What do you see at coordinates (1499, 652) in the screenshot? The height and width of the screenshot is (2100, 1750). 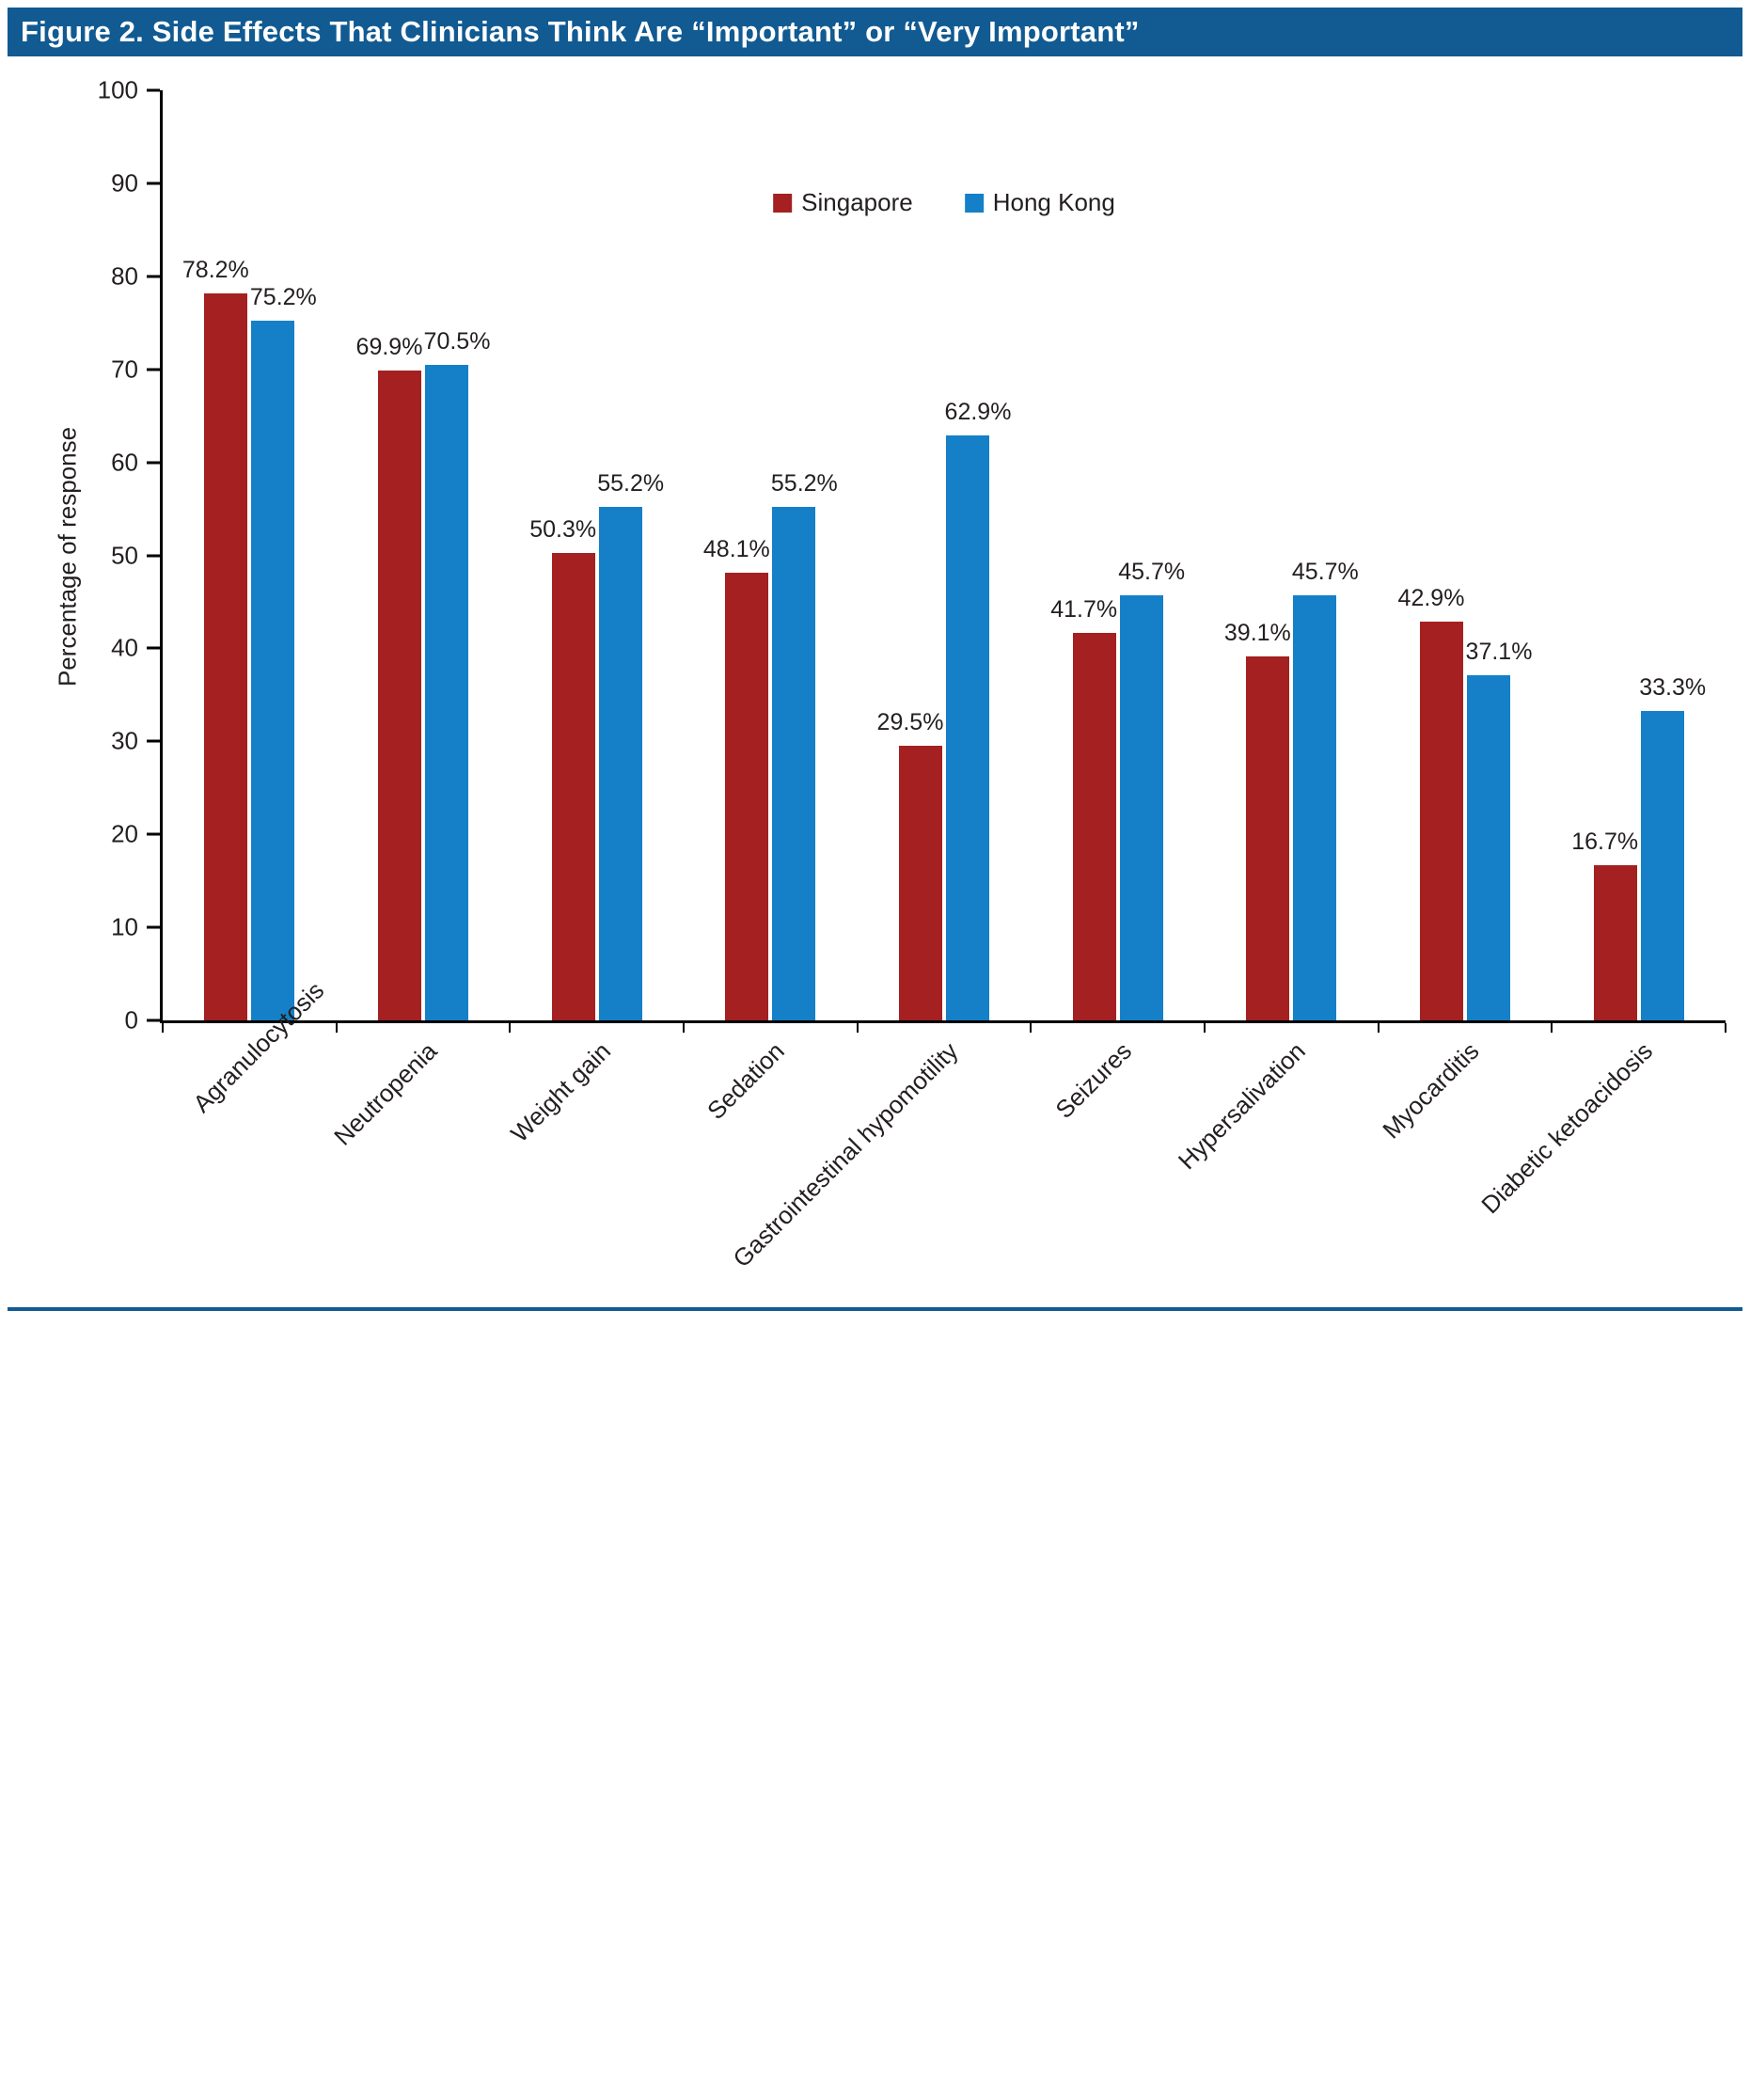 I see `bar-value-label: 37.1%` at bounding box center [1499, 652].